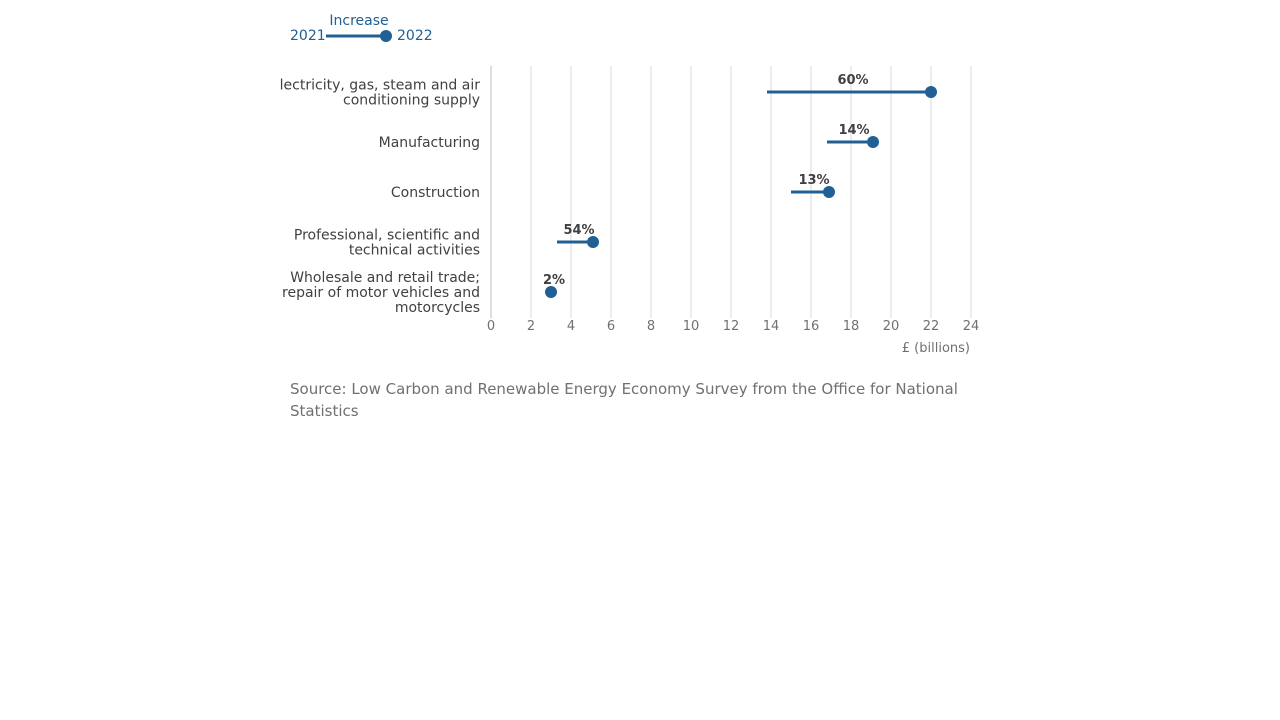 This screenshot has width=1280, height=720. Describe the element at coordinates (531, 326) in the screenshot. I see `x-tick-label-2: 2` at that location.